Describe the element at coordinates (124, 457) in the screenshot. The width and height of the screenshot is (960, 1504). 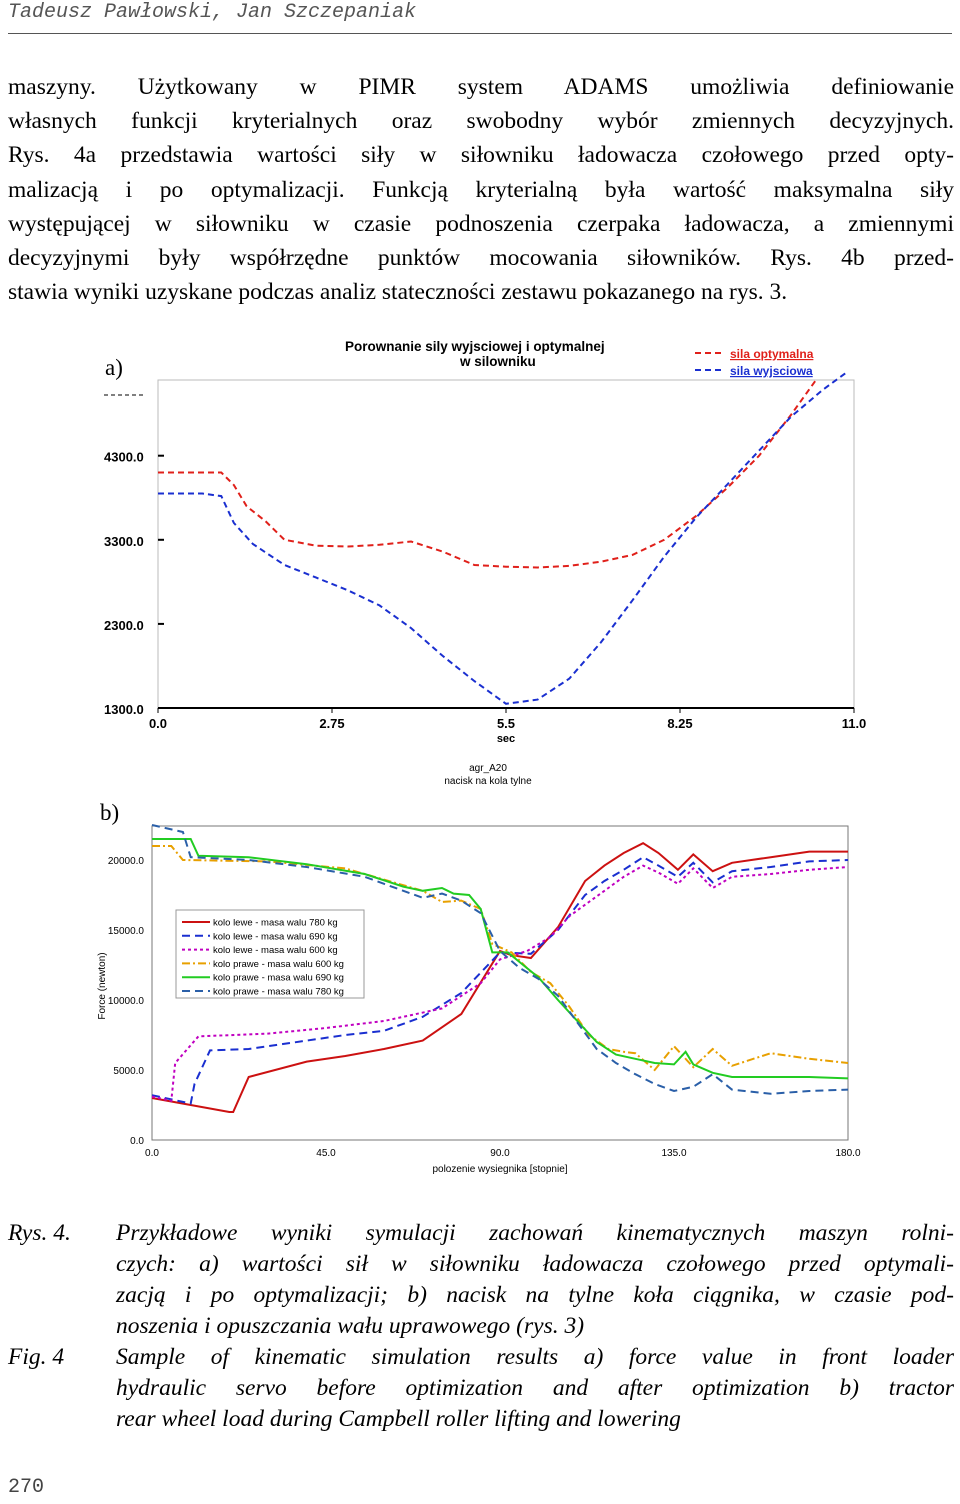
I see `y-tick-label: 4300.0` at that location.